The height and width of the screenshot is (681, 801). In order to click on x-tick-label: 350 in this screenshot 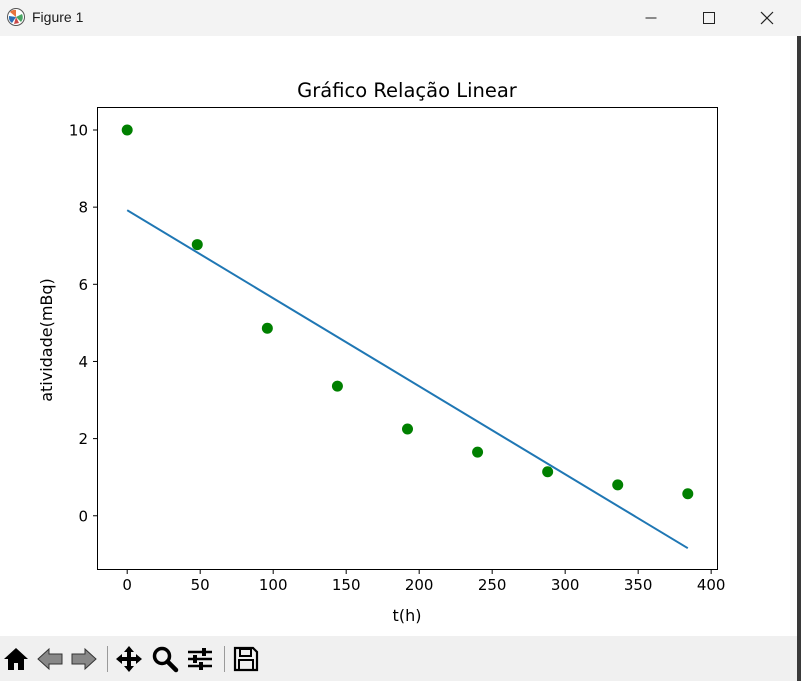, I will do `click(638, 585)`.